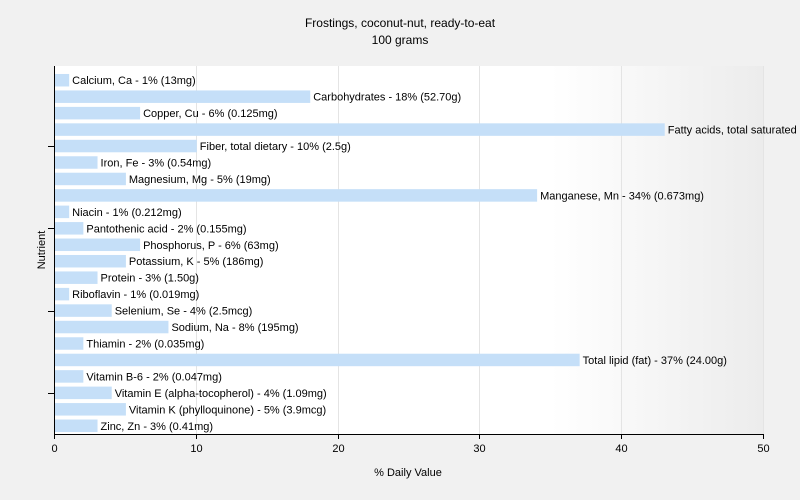 The height and width of the screenshot is (500, 800). I want to click on data-label-16: Thiamin - 2% (0.035mg), so click(145, 345).